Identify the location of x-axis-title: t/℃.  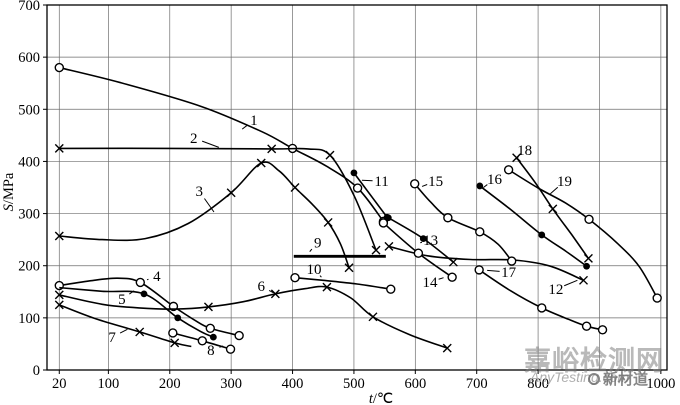
(381, 398).